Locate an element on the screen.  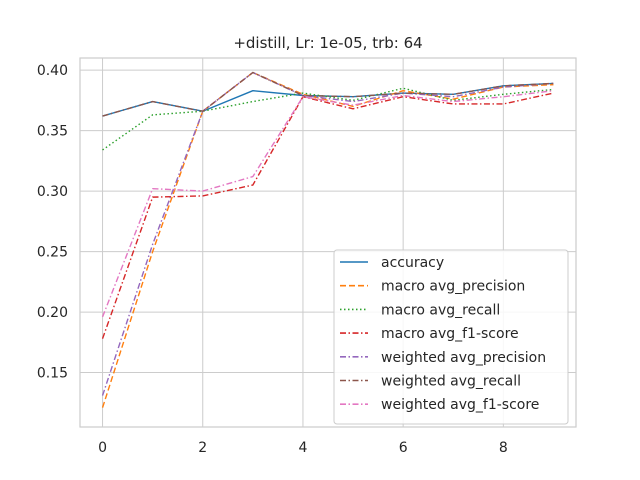
y-tick-label: 0.15 is located at coordinates (52, 374).